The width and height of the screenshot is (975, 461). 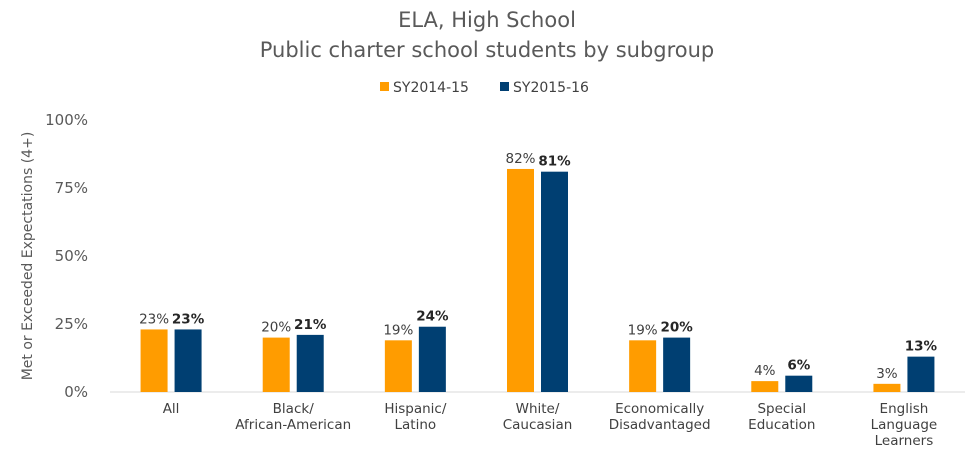 I want to click on x-category-label: African-American, so click(x=293, y=425).